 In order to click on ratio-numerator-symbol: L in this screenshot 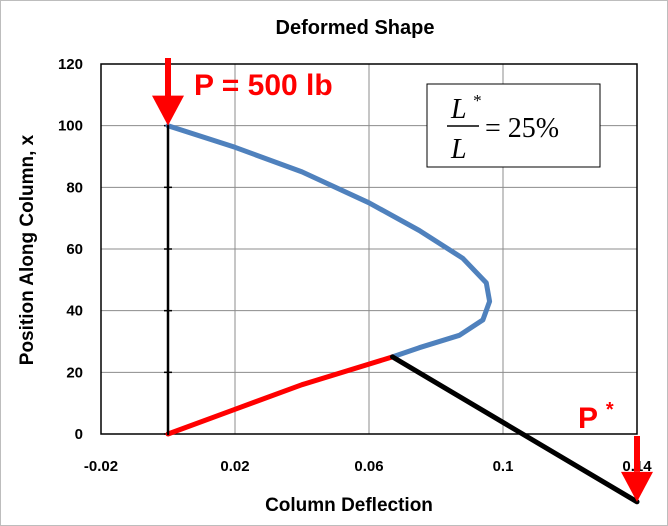, I will do `click(458, 109)`.